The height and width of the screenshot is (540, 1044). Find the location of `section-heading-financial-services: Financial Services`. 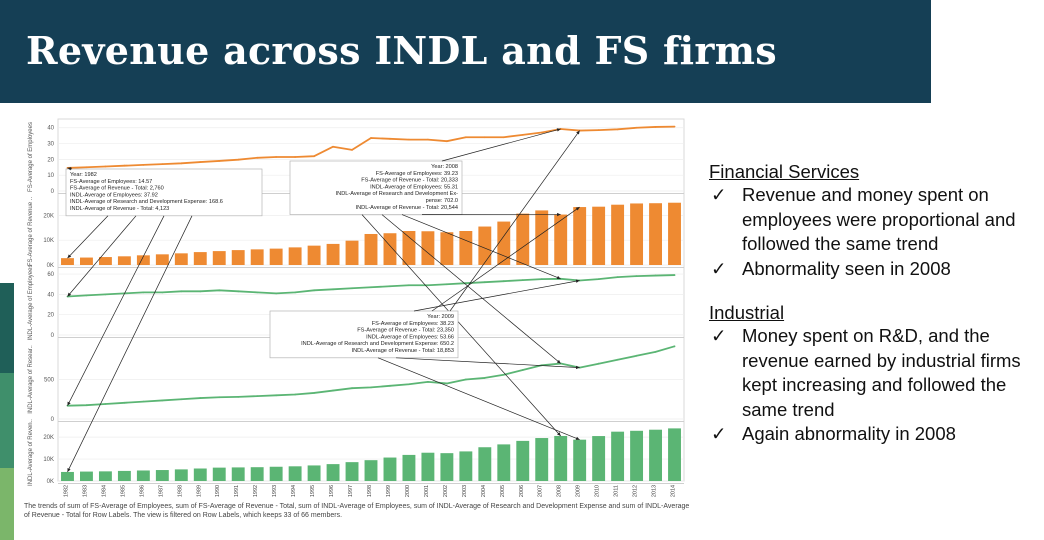

section-heading-financial-services: Financial Services is located at coordinates (784, 171).